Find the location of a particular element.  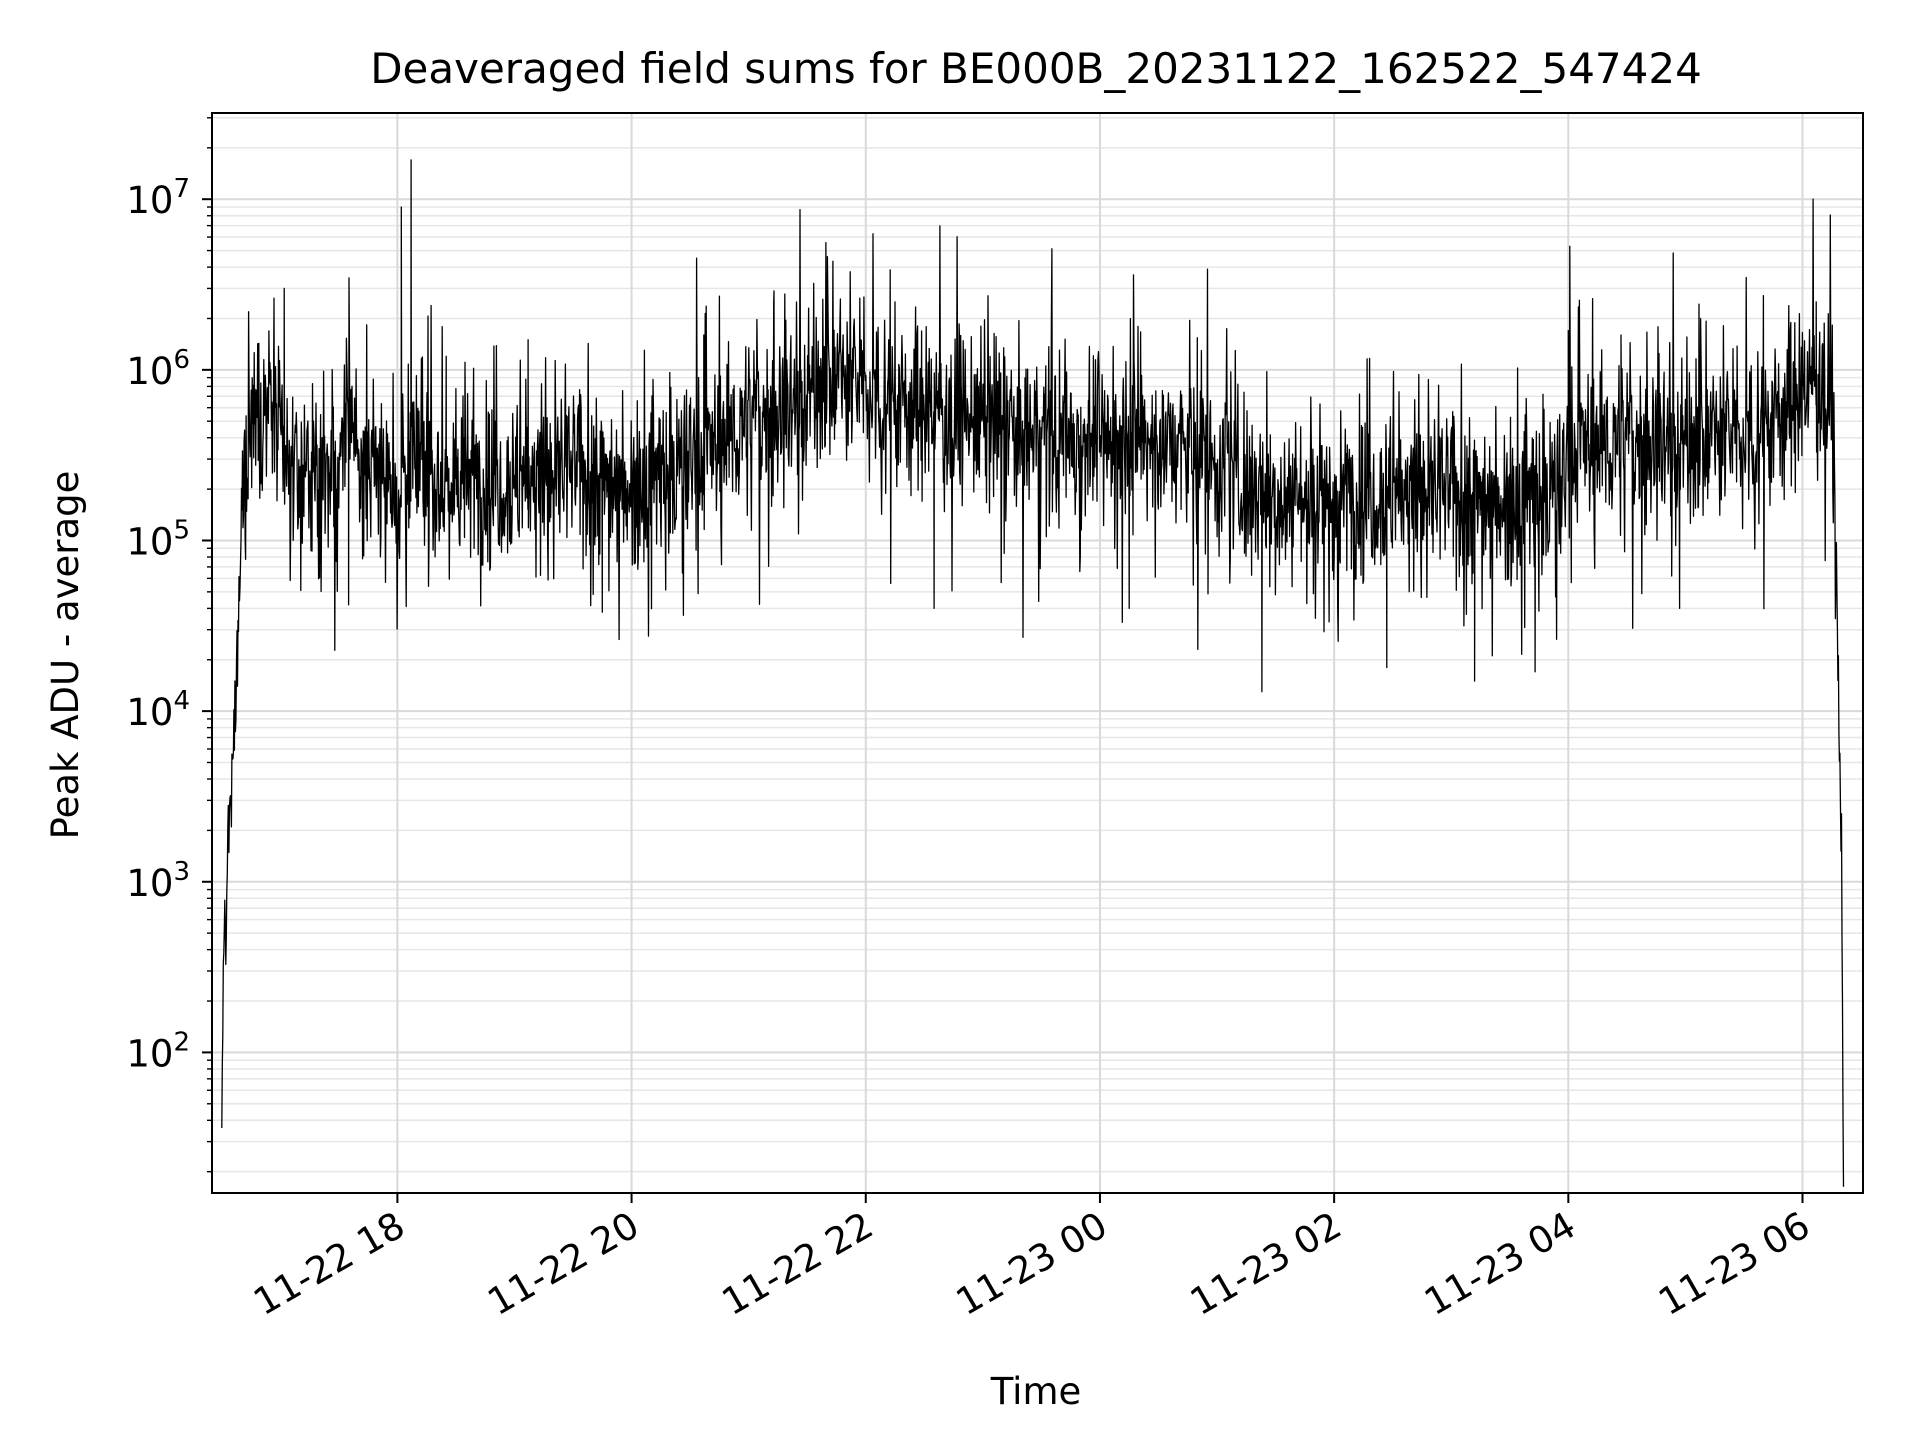

x-tick-label: 11-22 20 is located at coordinates (564, 1264).